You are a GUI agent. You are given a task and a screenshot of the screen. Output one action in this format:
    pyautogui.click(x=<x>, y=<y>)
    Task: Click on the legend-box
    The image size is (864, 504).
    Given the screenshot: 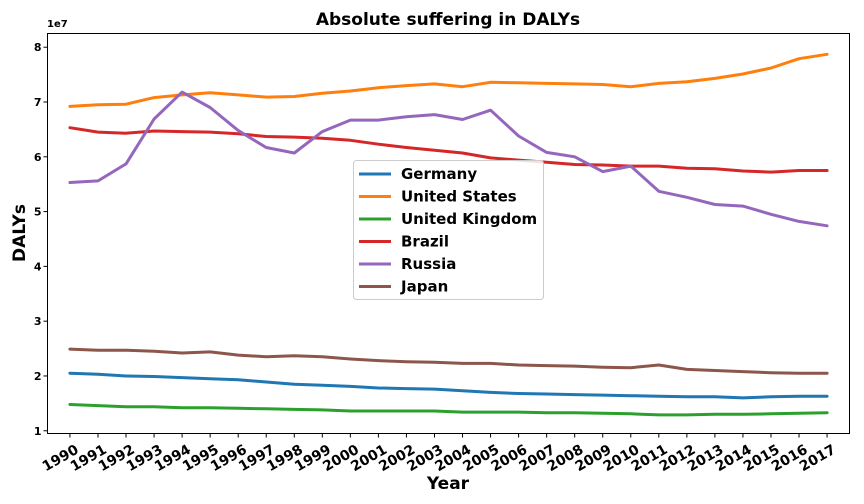 What is the action you would take?
    pyautogui.click(x=448, y=230)
    